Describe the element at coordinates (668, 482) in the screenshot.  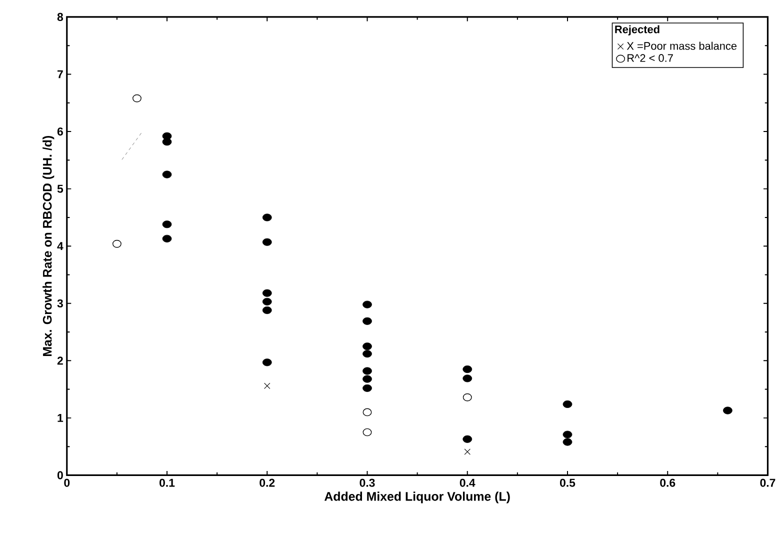
I see `x-tick-label: 0.6` at that location.